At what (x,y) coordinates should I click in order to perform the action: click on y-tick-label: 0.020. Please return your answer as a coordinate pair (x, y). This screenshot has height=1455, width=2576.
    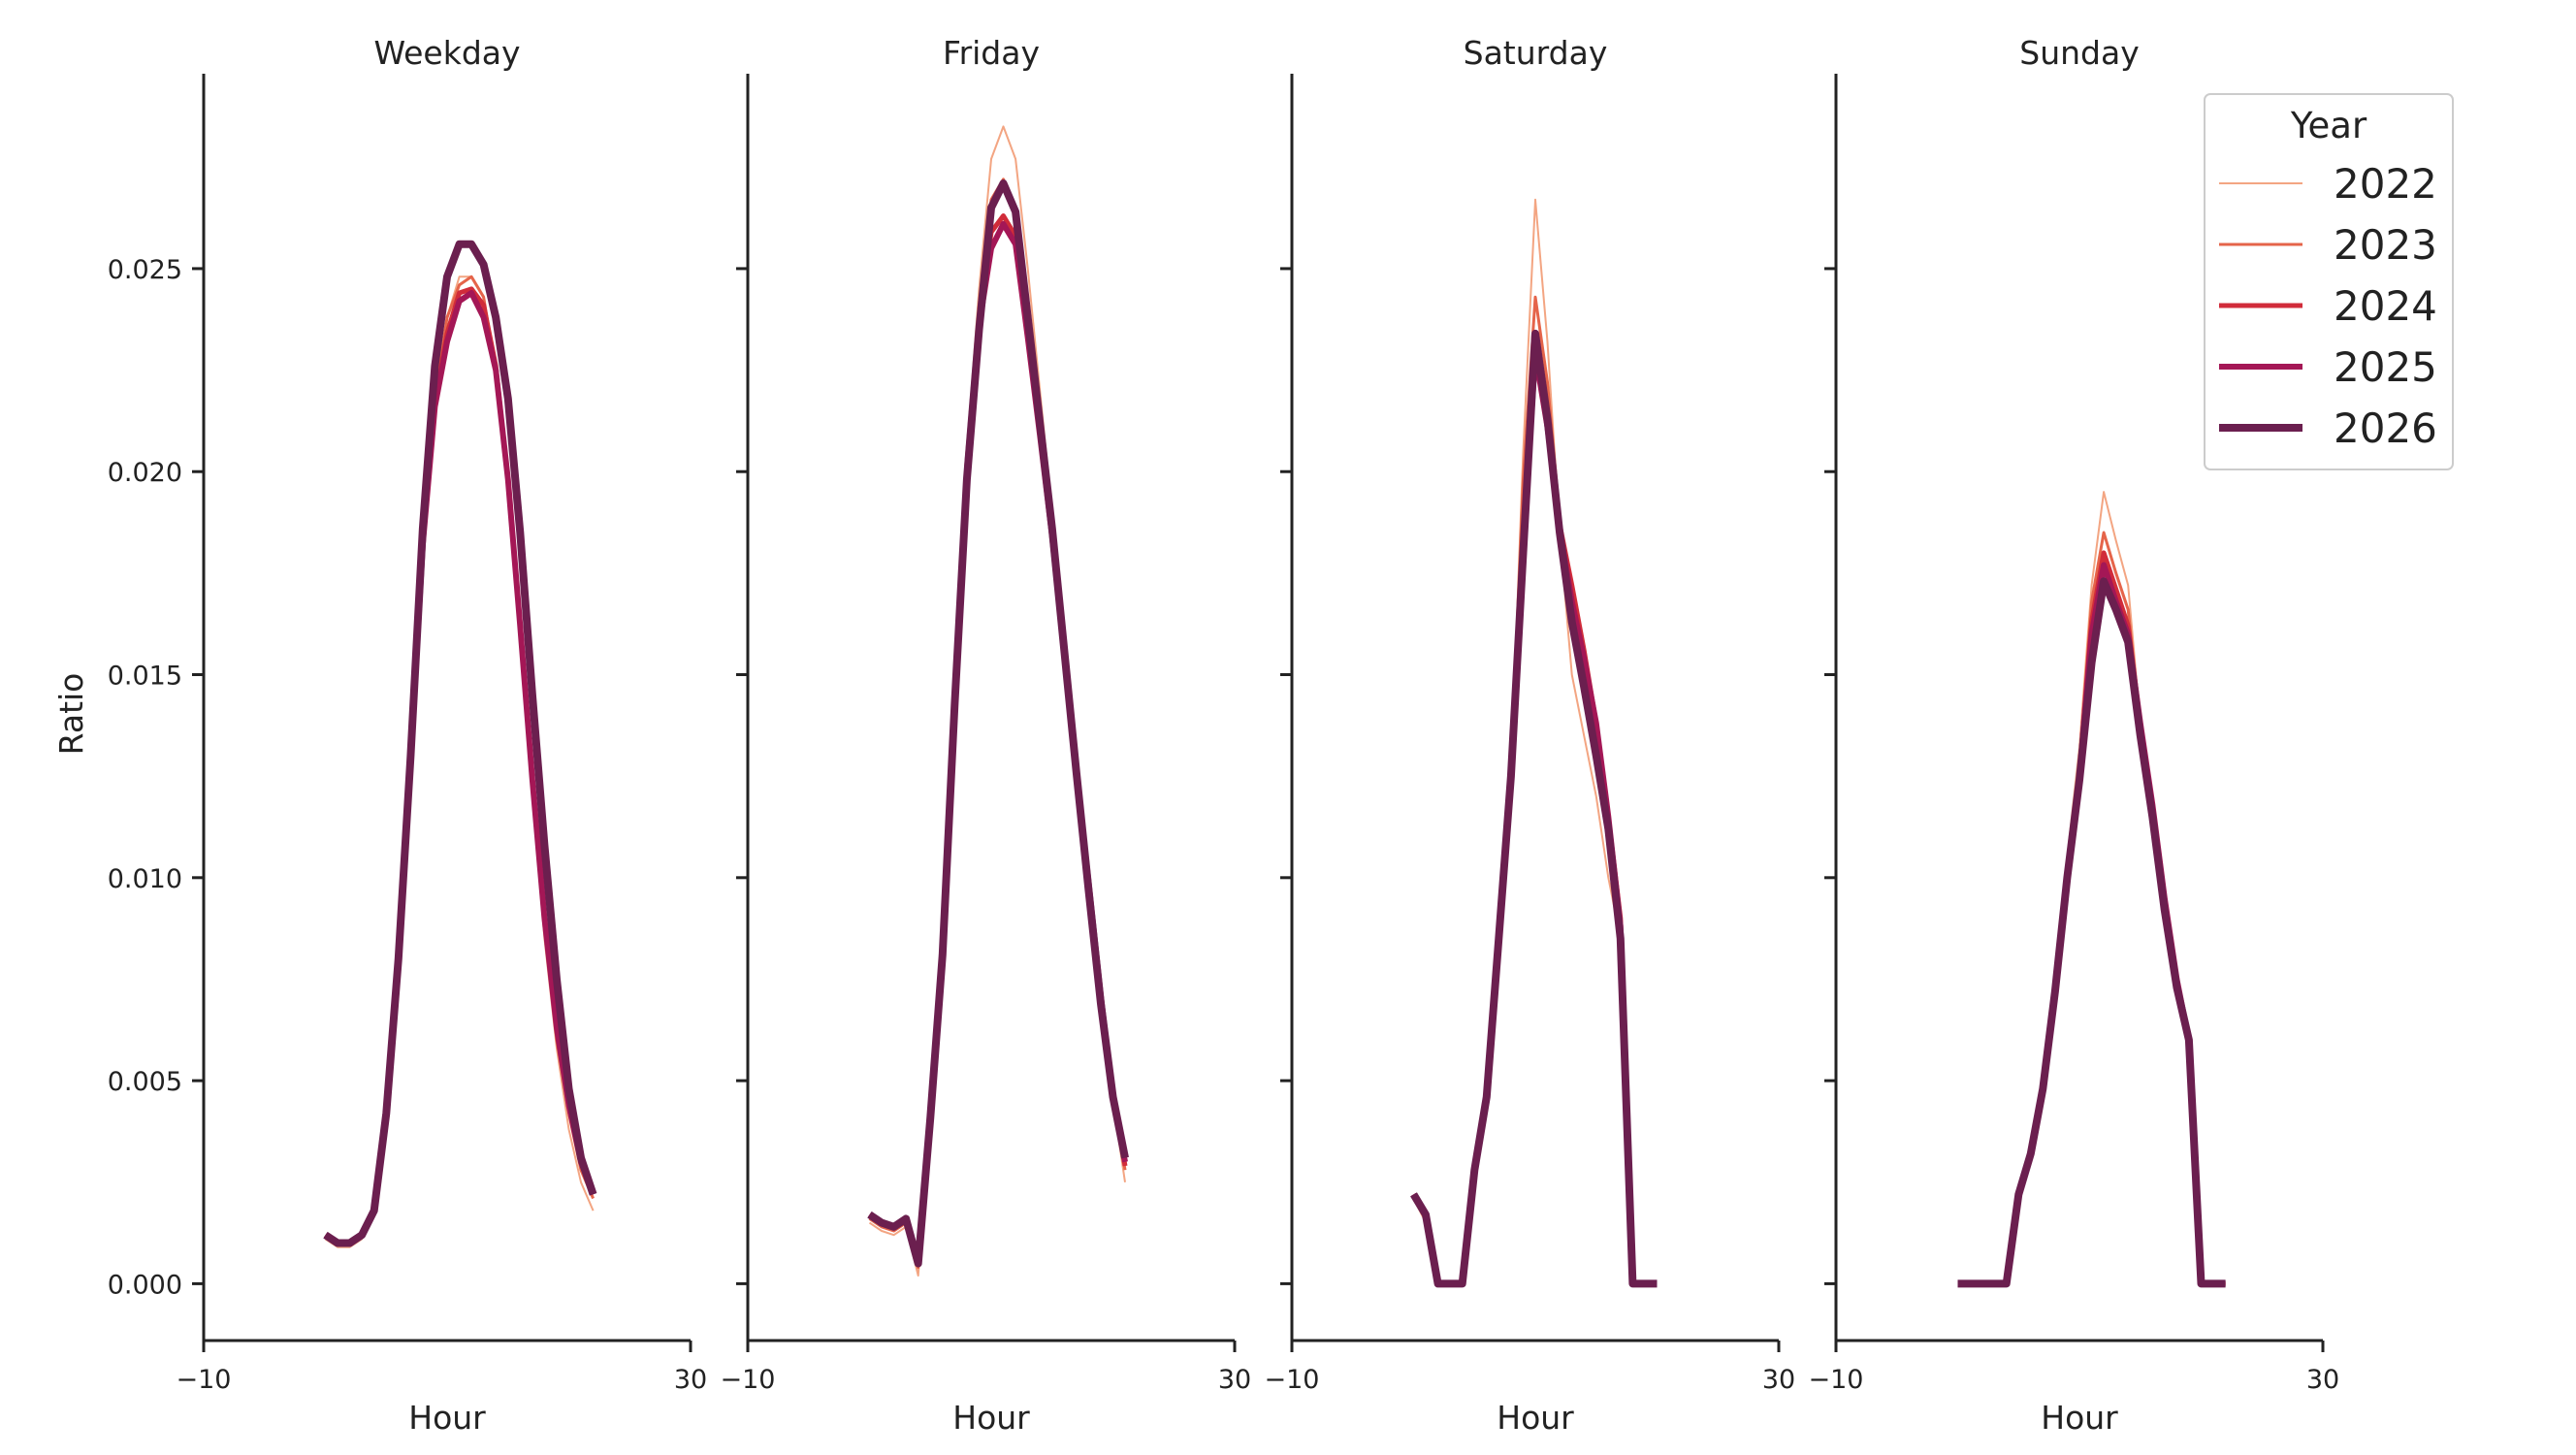
    Looking at the image, I should click on (145, 473).